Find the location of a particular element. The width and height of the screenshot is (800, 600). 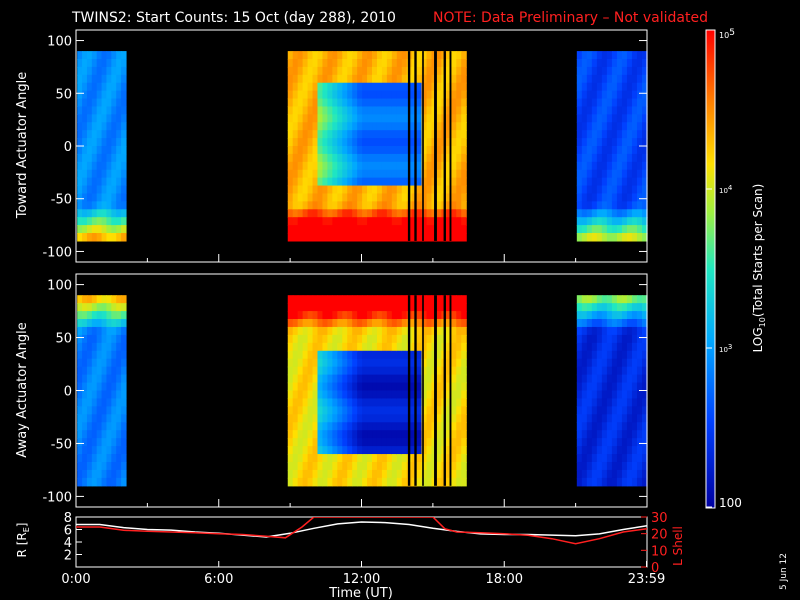

colorbar-tick-1e4: 104 is located at coordinates (726, 189).